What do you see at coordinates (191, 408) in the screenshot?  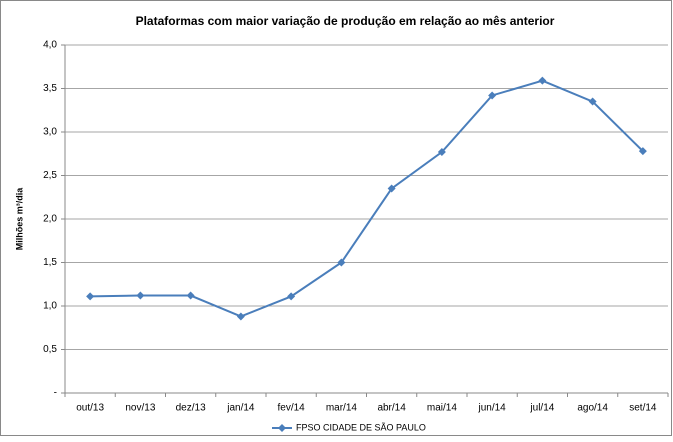 I see `x-tick-label: dez/13` at bounding box center [191, 408].